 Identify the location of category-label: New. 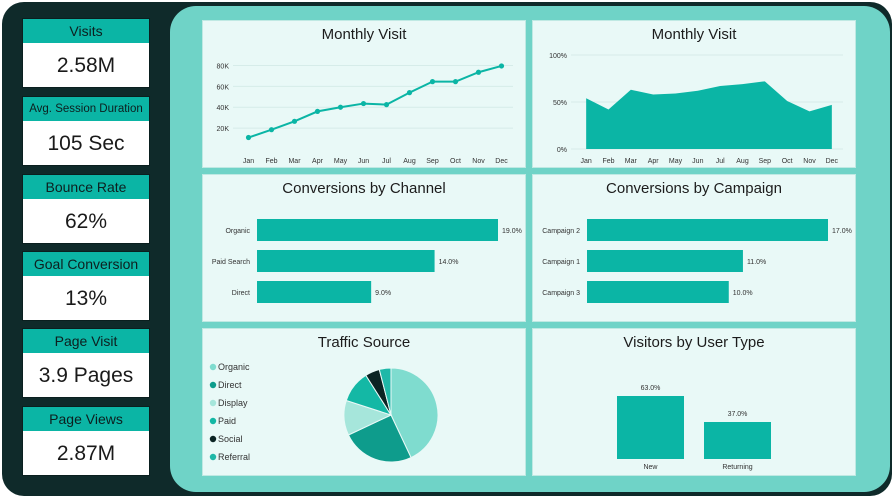
(650, 467).